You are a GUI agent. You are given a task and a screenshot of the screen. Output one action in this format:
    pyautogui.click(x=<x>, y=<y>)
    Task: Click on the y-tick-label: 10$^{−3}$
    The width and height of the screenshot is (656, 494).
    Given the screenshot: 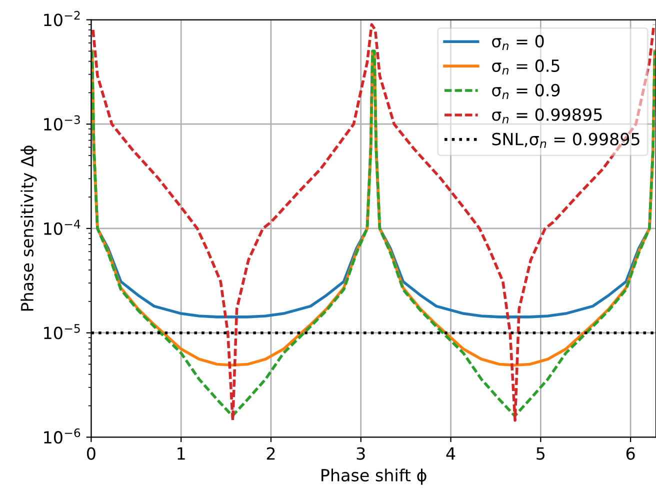 What is the action you would take?
    pyautogui.click(x=62, y=123)
    